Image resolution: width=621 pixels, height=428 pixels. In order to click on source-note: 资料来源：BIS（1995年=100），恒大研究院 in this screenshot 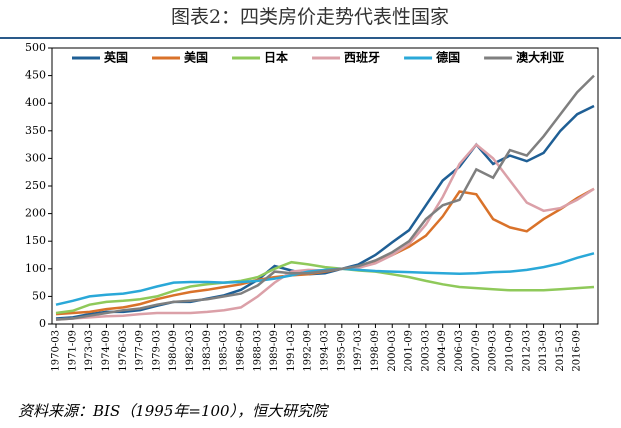, I will do `click(173, 411)`.